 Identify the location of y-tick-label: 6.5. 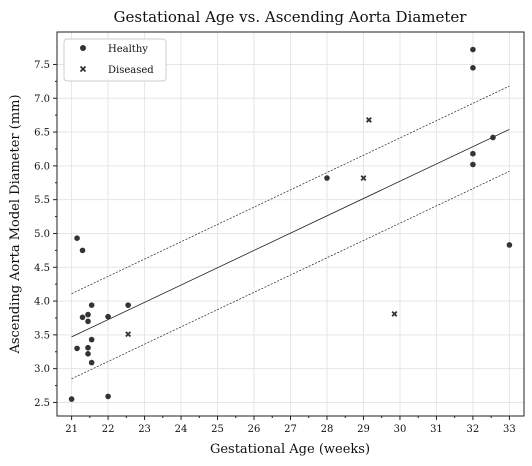
(42, 133).